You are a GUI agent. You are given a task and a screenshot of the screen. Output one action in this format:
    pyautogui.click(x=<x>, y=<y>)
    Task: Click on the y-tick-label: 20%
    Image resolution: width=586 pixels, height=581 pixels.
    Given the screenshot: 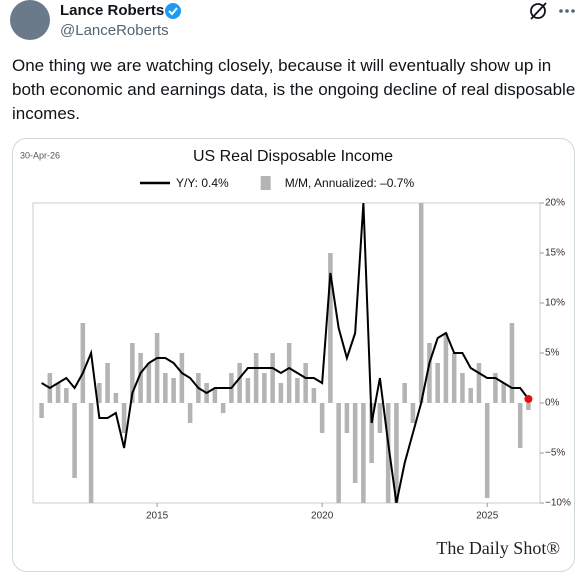 What is the action you would take?
    pyautogui.click(x=555, y=203)
    